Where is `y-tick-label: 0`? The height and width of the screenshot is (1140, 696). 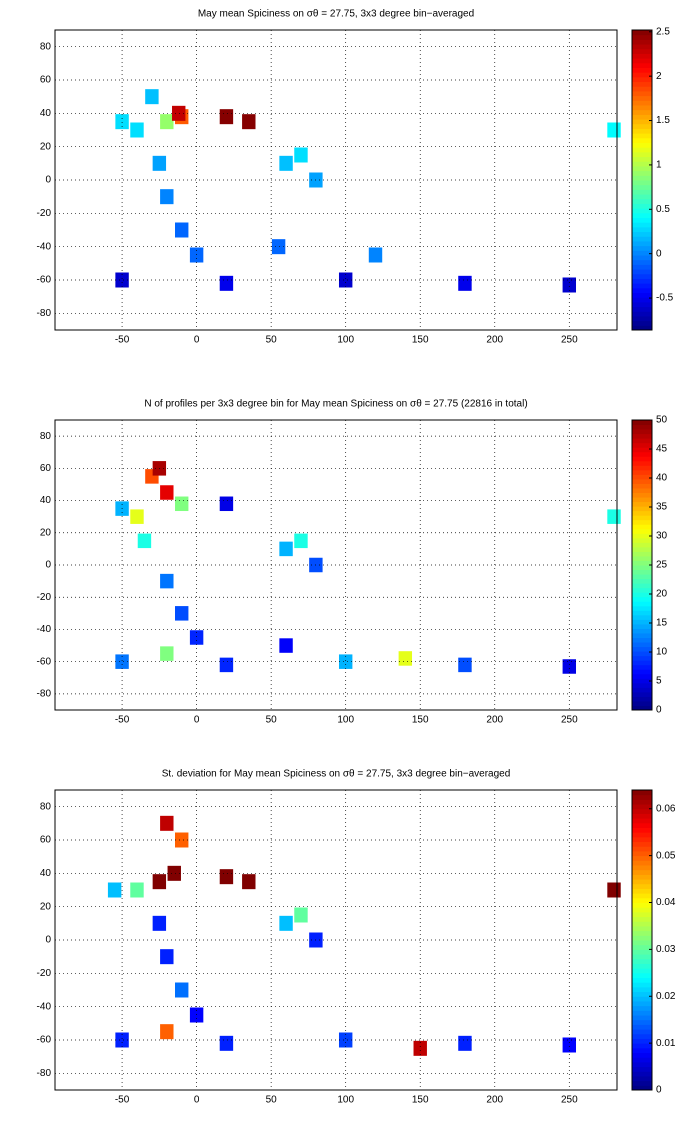 y-tick-label: 0 is located at coordinates (48, 940).